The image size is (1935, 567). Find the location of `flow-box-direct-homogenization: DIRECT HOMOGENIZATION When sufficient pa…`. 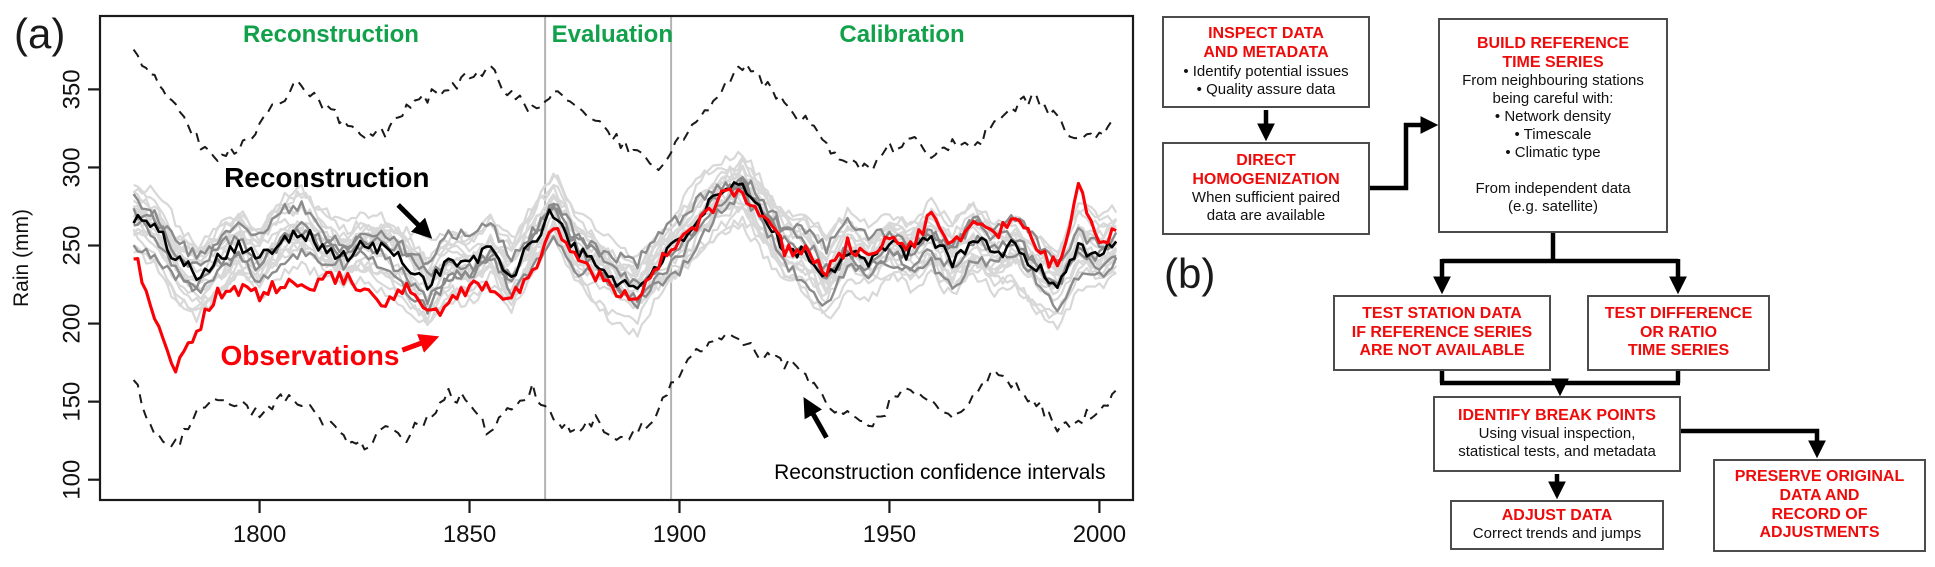

flow-box-direct-homogenization: DIRECT HOMOGENIZATION When sufficient pa… is located at coordinates (1266, 188).